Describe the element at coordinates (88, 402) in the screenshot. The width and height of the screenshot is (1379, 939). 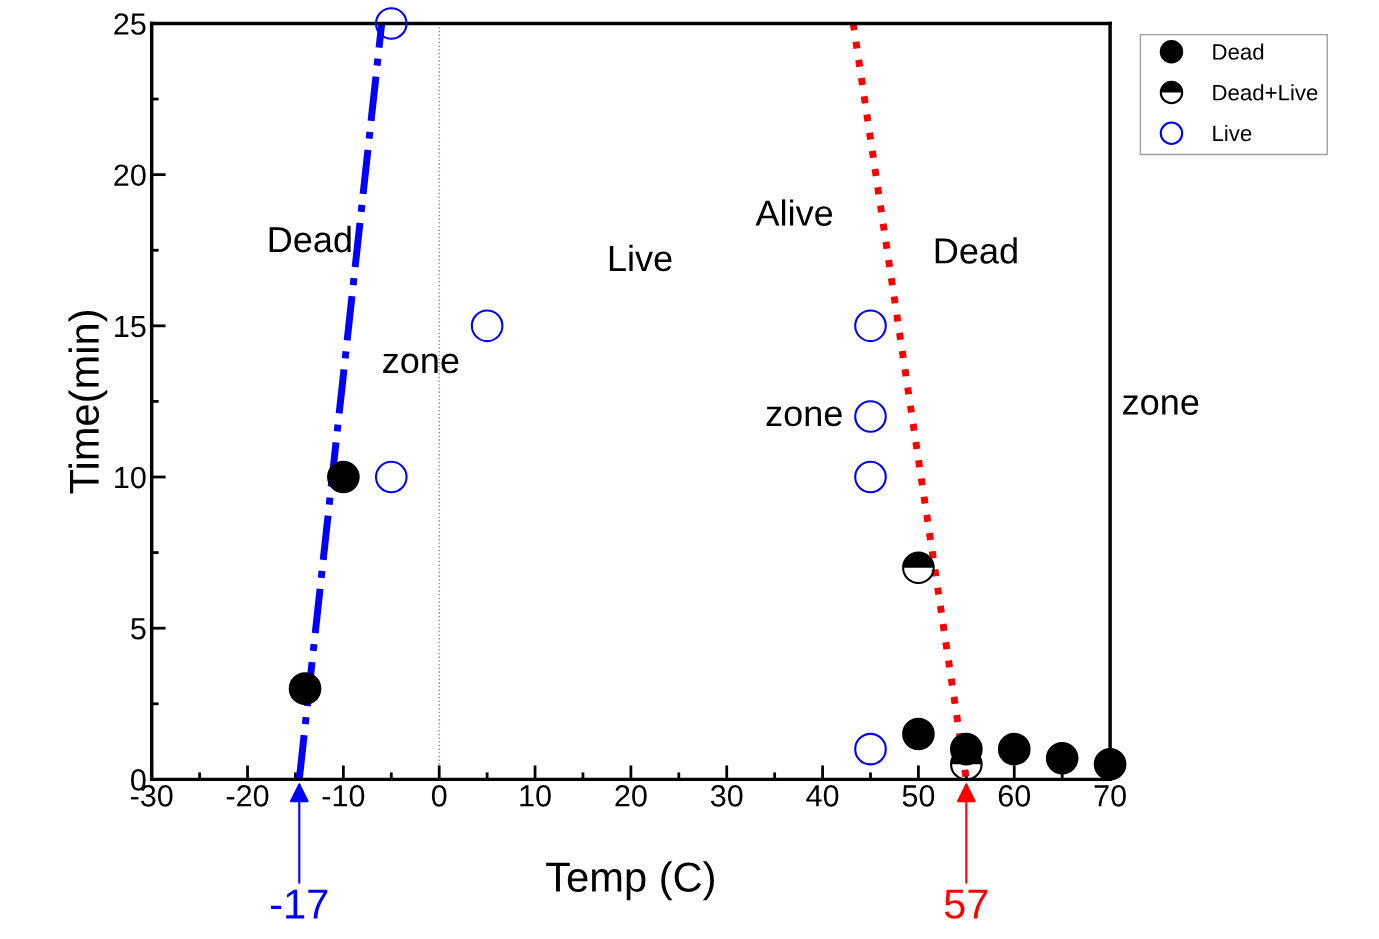
I see `y-axis-title: Time(min)` at that location.